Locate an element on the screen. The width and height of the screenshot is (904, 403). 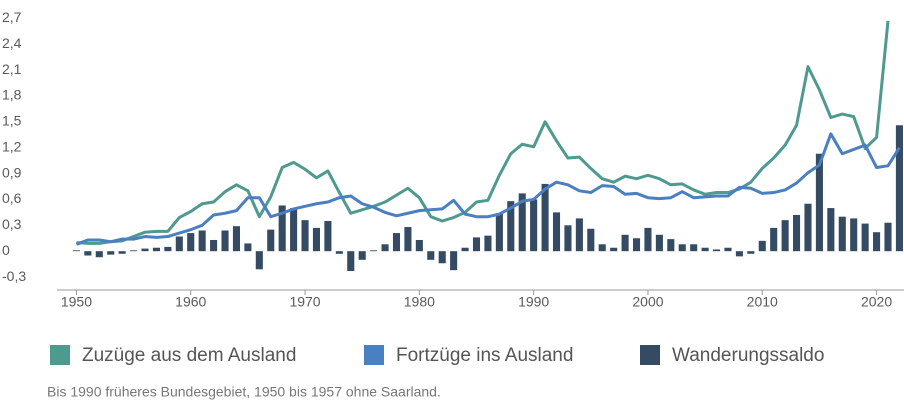
x-tick-label: 2010 is located at coordinates (762, 302).